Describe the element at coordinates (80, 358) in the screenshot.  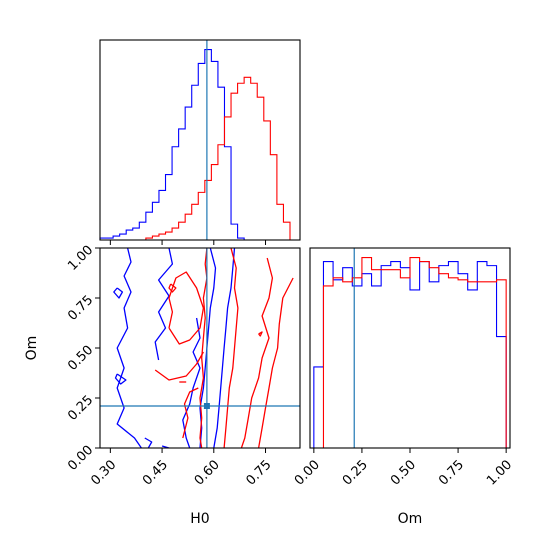
I see `contour-y-tick-label: 0.50` at that location.